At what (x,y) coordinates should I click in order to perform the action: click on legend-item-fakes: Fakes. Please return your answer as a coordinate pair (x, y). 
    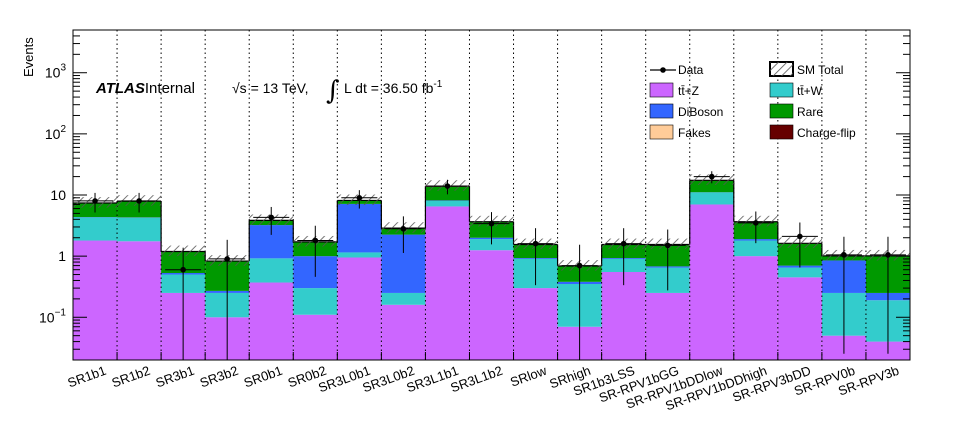
    Looking at the image, I should click on (680, 132).